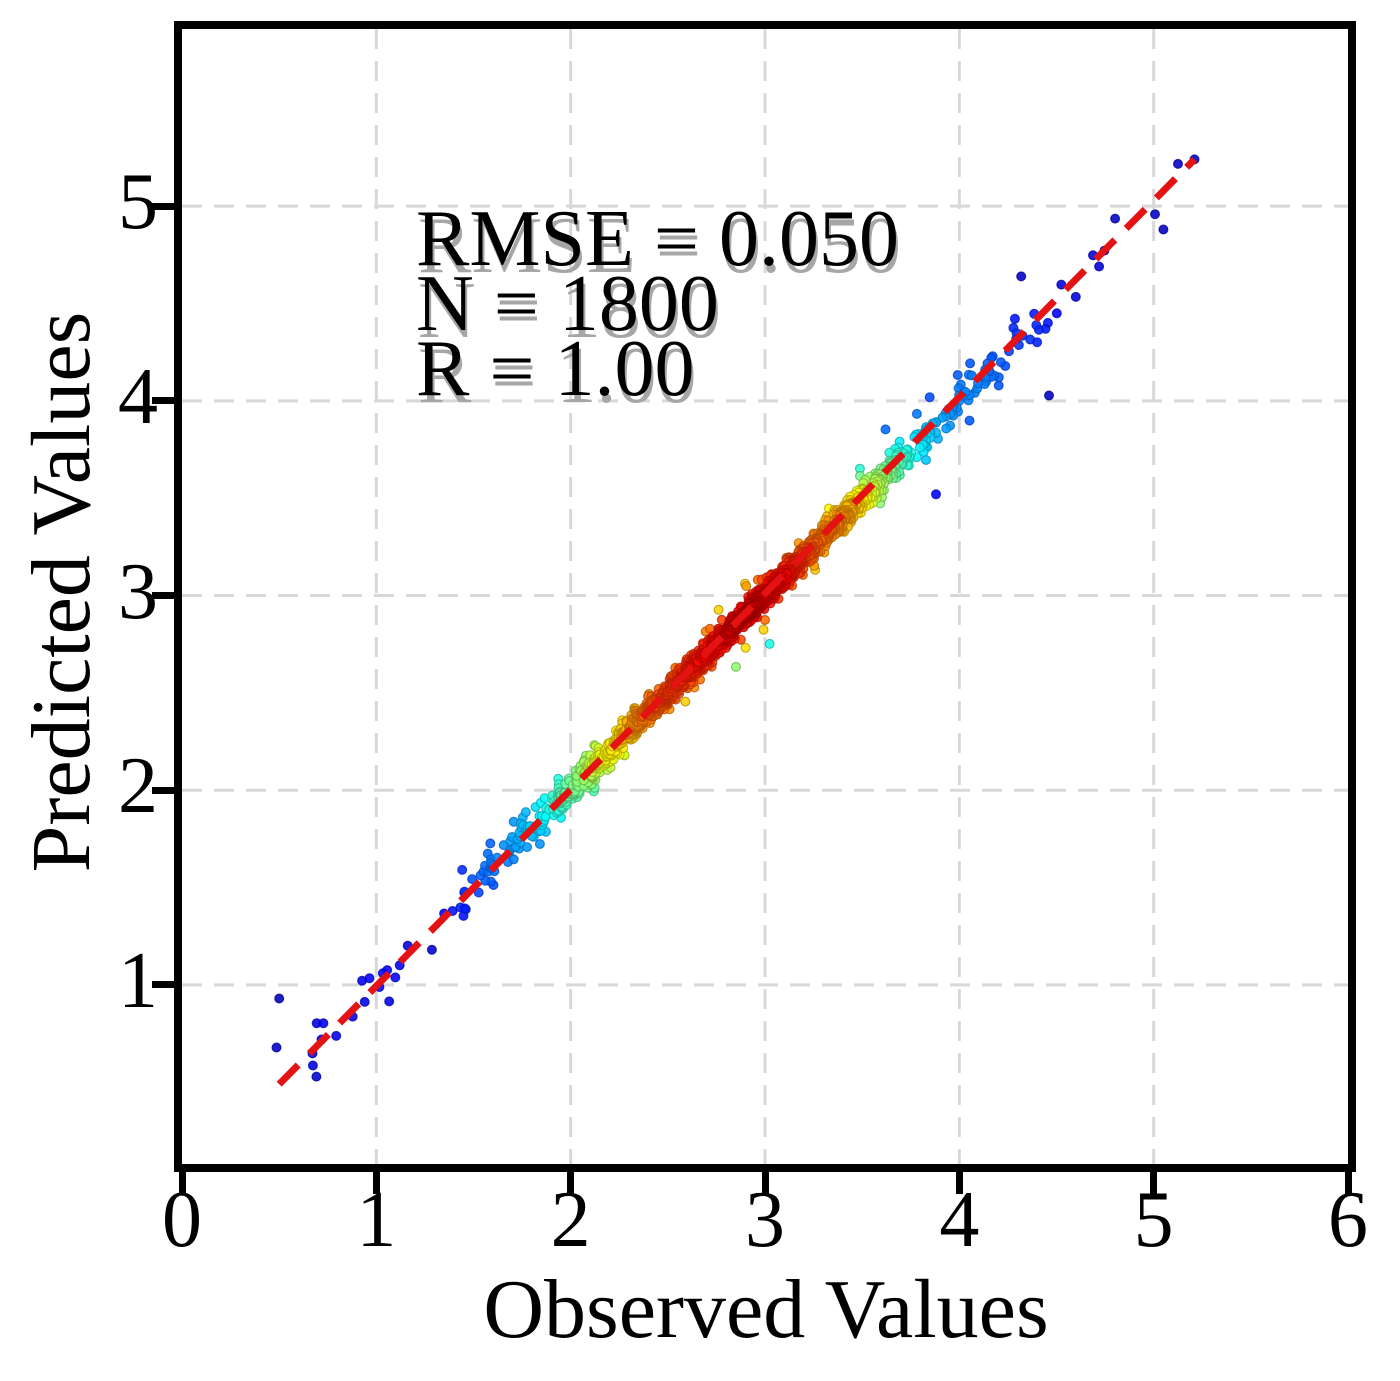  What do you see at coordinates (570, 1220) in the screenshot?
I see `x-tick-label: 2` at bounding box center [570, 1220].